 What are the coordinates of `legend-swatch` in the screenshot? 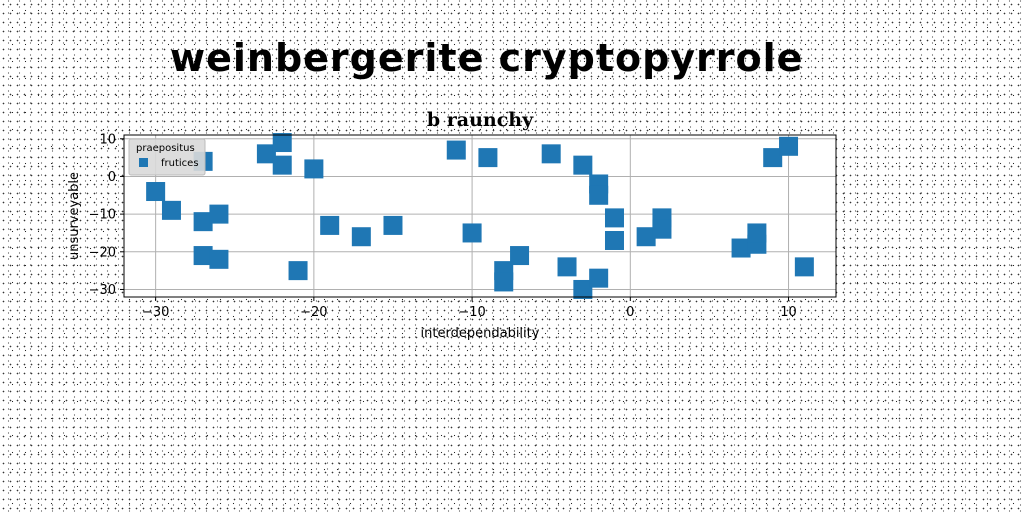 It's located at (143, 162).